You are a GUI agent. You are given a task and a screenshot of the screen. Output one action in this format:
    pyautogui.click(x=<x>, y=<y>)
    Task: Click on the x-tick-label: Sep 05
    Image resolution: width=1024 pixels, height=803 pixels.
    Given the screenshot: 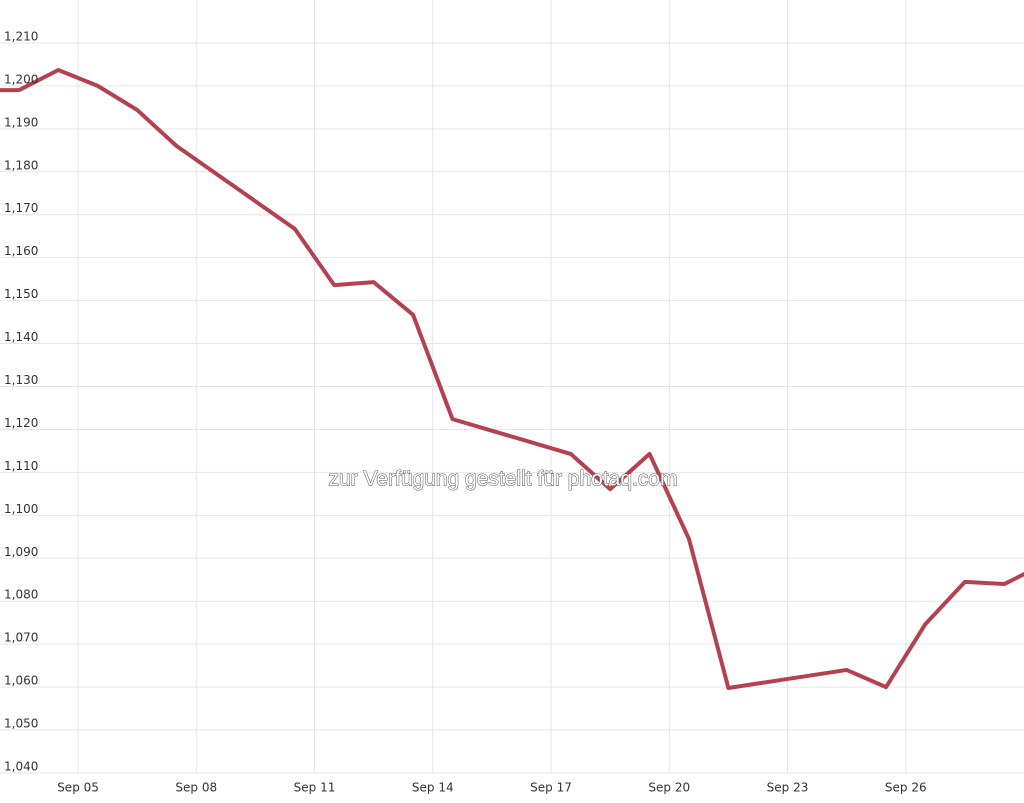 What is the action you would take?
    pyautogui.click(x=78, y=788)
    